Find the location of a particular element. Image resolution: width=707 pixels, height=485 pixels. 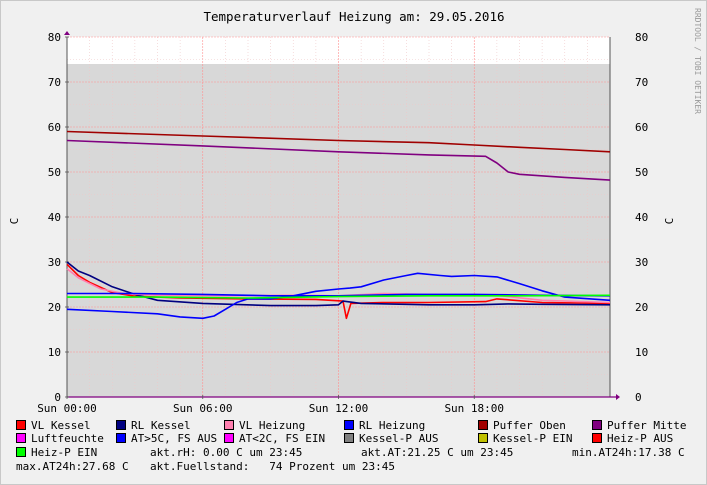

legend-label: Heiz-P AUS is located at coordinates (640, 438).